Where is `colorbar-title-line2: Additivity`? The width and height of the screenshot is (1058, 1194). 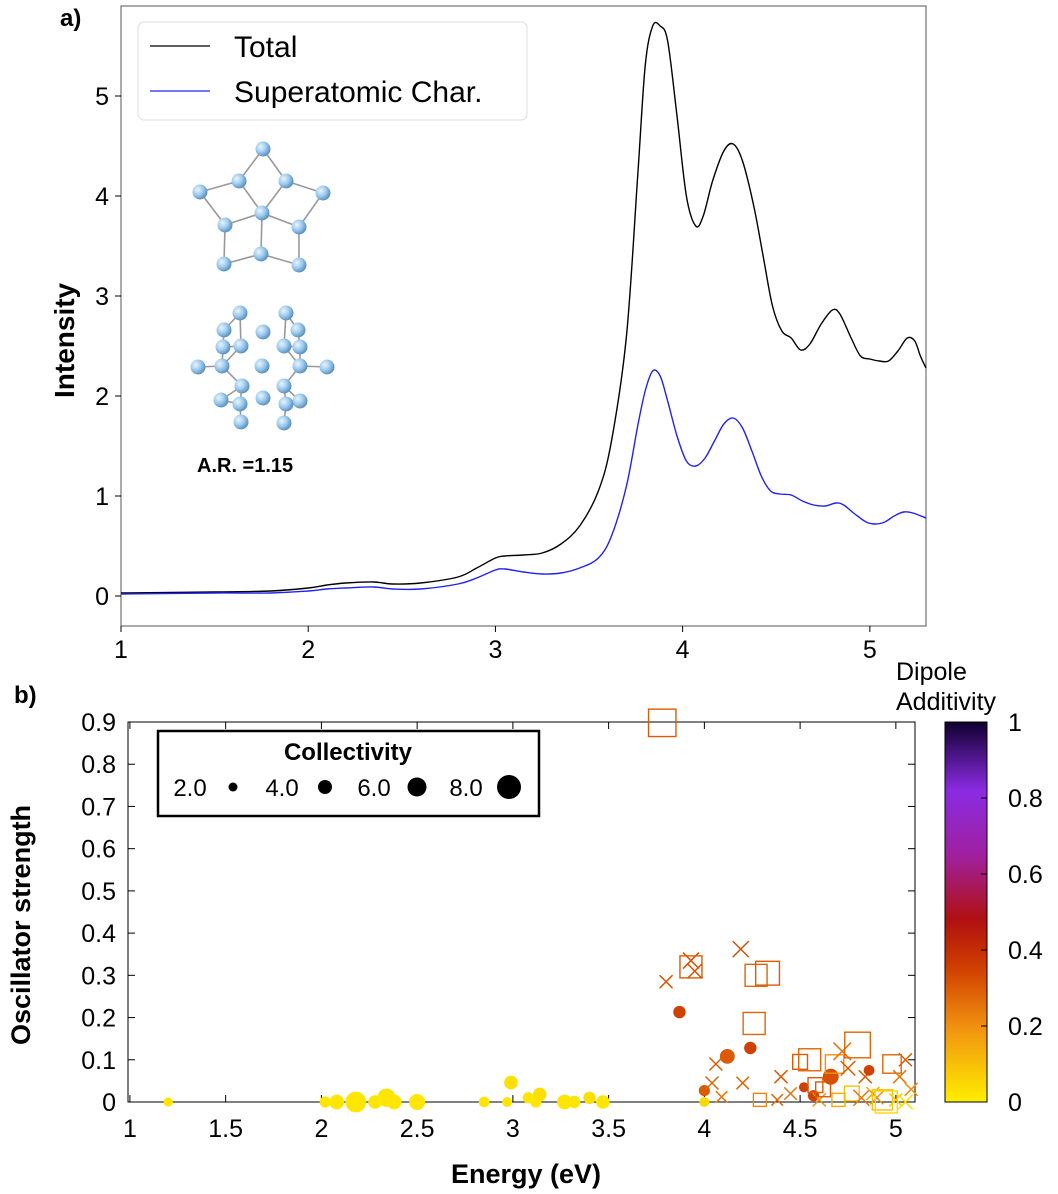 colorbar-title-line2: Additivity is located at coordinates (946, 702).